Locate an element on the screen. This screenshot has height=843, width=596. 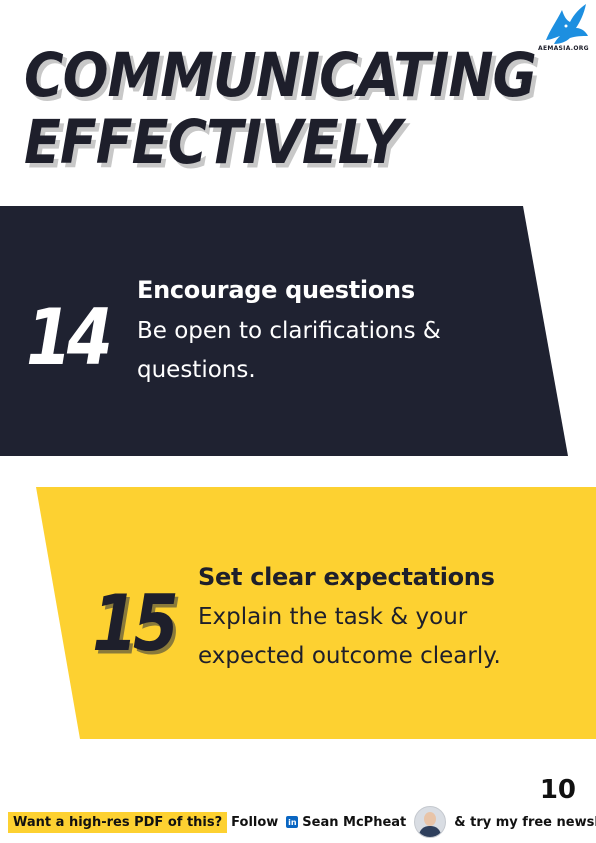
page-title: COMMUNICATING EFFECTIVELY is located at coordinates (280, 108).